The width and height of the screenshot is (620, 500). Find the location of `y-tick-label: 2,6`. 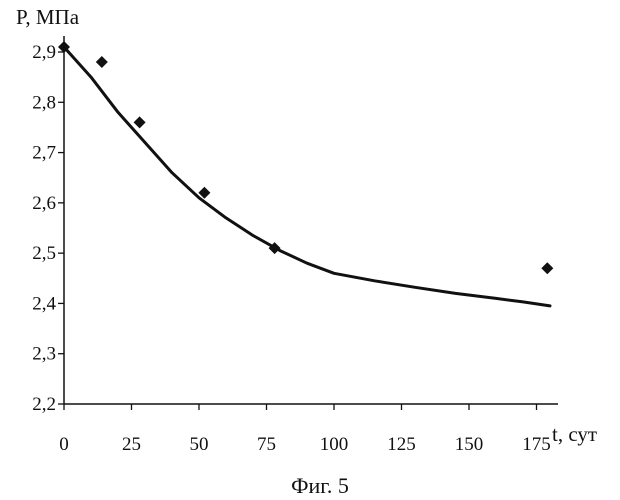

y-tick-label: 2,6 is located at coordinates (44, 203).